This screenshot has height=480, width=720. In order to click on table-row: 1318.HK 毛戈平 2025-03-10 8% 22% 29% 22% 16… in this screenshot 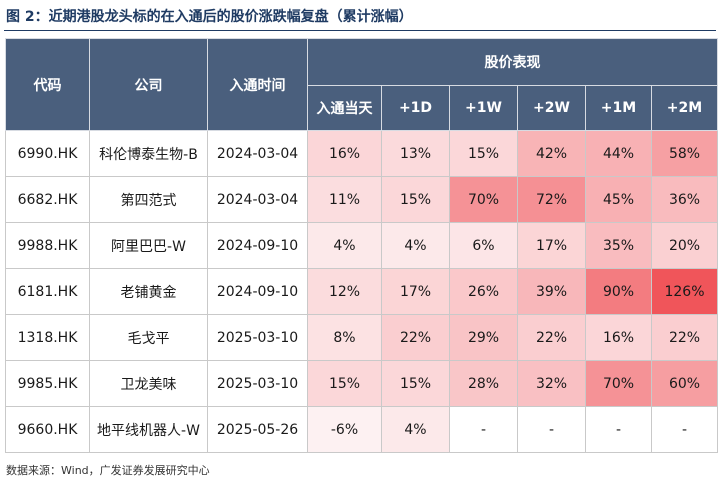, I will do `click(361, 337)`.